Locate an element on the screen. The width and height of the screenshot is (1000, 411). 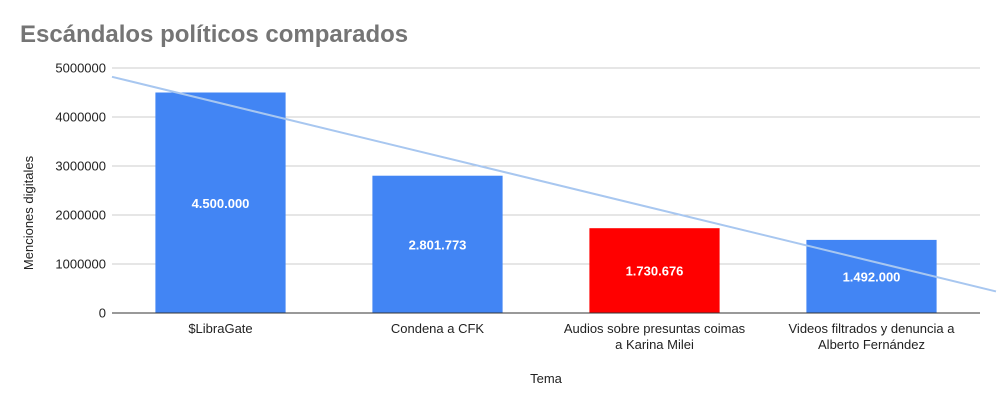
bar-value-label: 4.500.000 is located at coordinates (221, 203).